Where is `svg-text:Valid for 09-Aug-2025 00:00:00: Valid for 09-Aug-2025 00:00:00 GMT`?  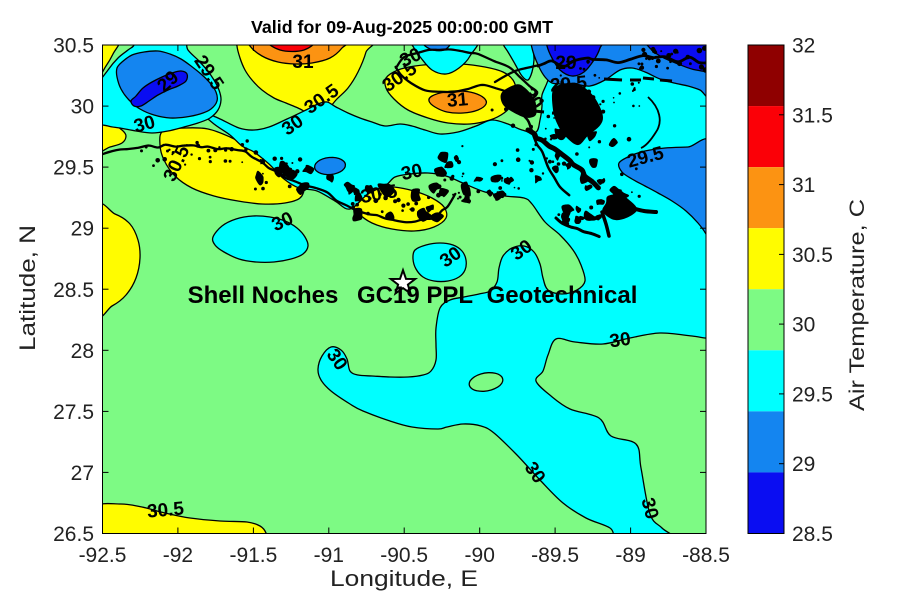
svg-text:Valid for 09-Aug-2025 00:00:00: Valid for 09-Aug-2025 00:00:00 GMT is located at coordinates (402, 27).